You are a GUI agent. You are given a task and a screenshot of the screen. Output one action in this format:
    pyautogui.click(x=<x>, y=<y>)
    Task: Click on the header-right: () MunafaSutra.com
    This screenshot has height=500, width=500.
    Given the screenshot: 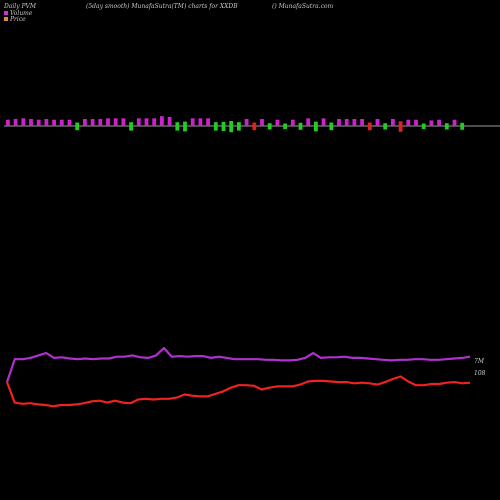 What is the action you would take?
    pyautogui.click(x=303, y=6)
    